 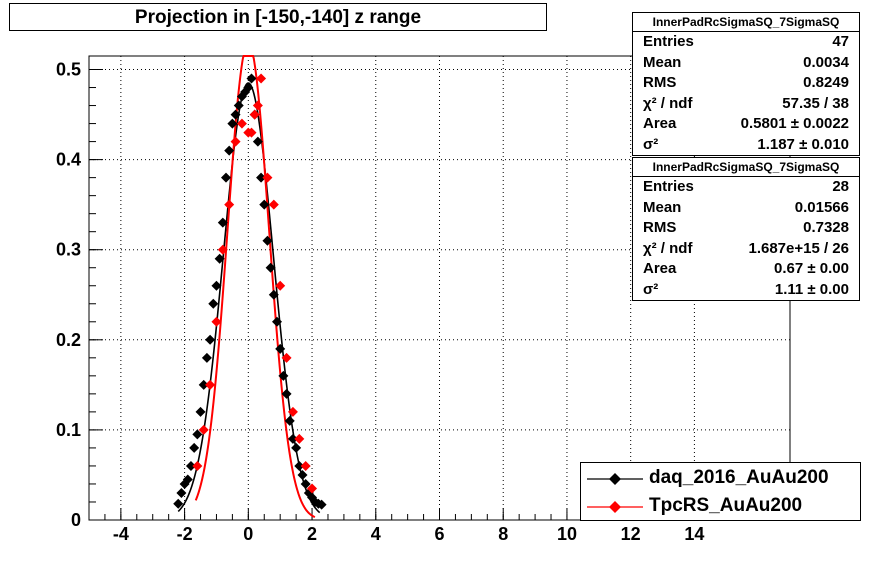 What do you see at coordinates (746, 145) in the screenshot?
I see `stats-row-sigma2: σ² 1.187 ± 0.010` at bounding box center [746, 145].